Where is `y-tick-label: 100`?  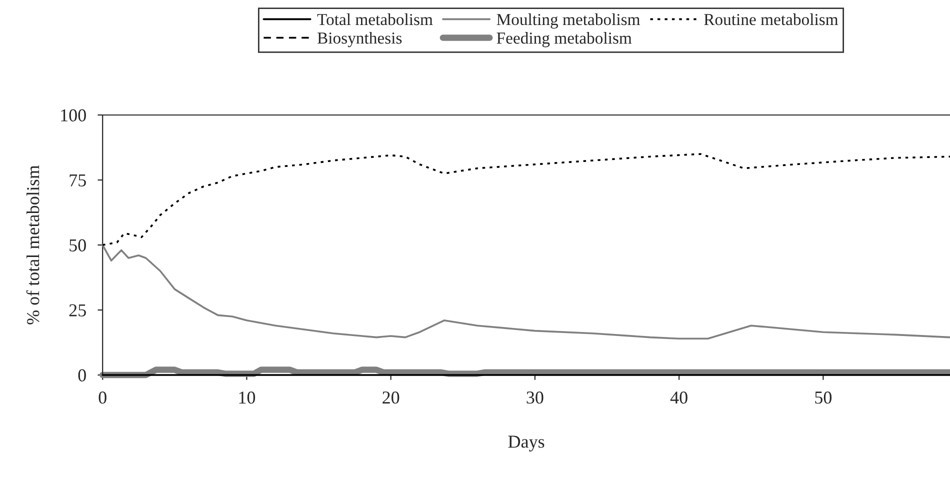
y-tick-label: 100 is located at coordinates (73, 115).